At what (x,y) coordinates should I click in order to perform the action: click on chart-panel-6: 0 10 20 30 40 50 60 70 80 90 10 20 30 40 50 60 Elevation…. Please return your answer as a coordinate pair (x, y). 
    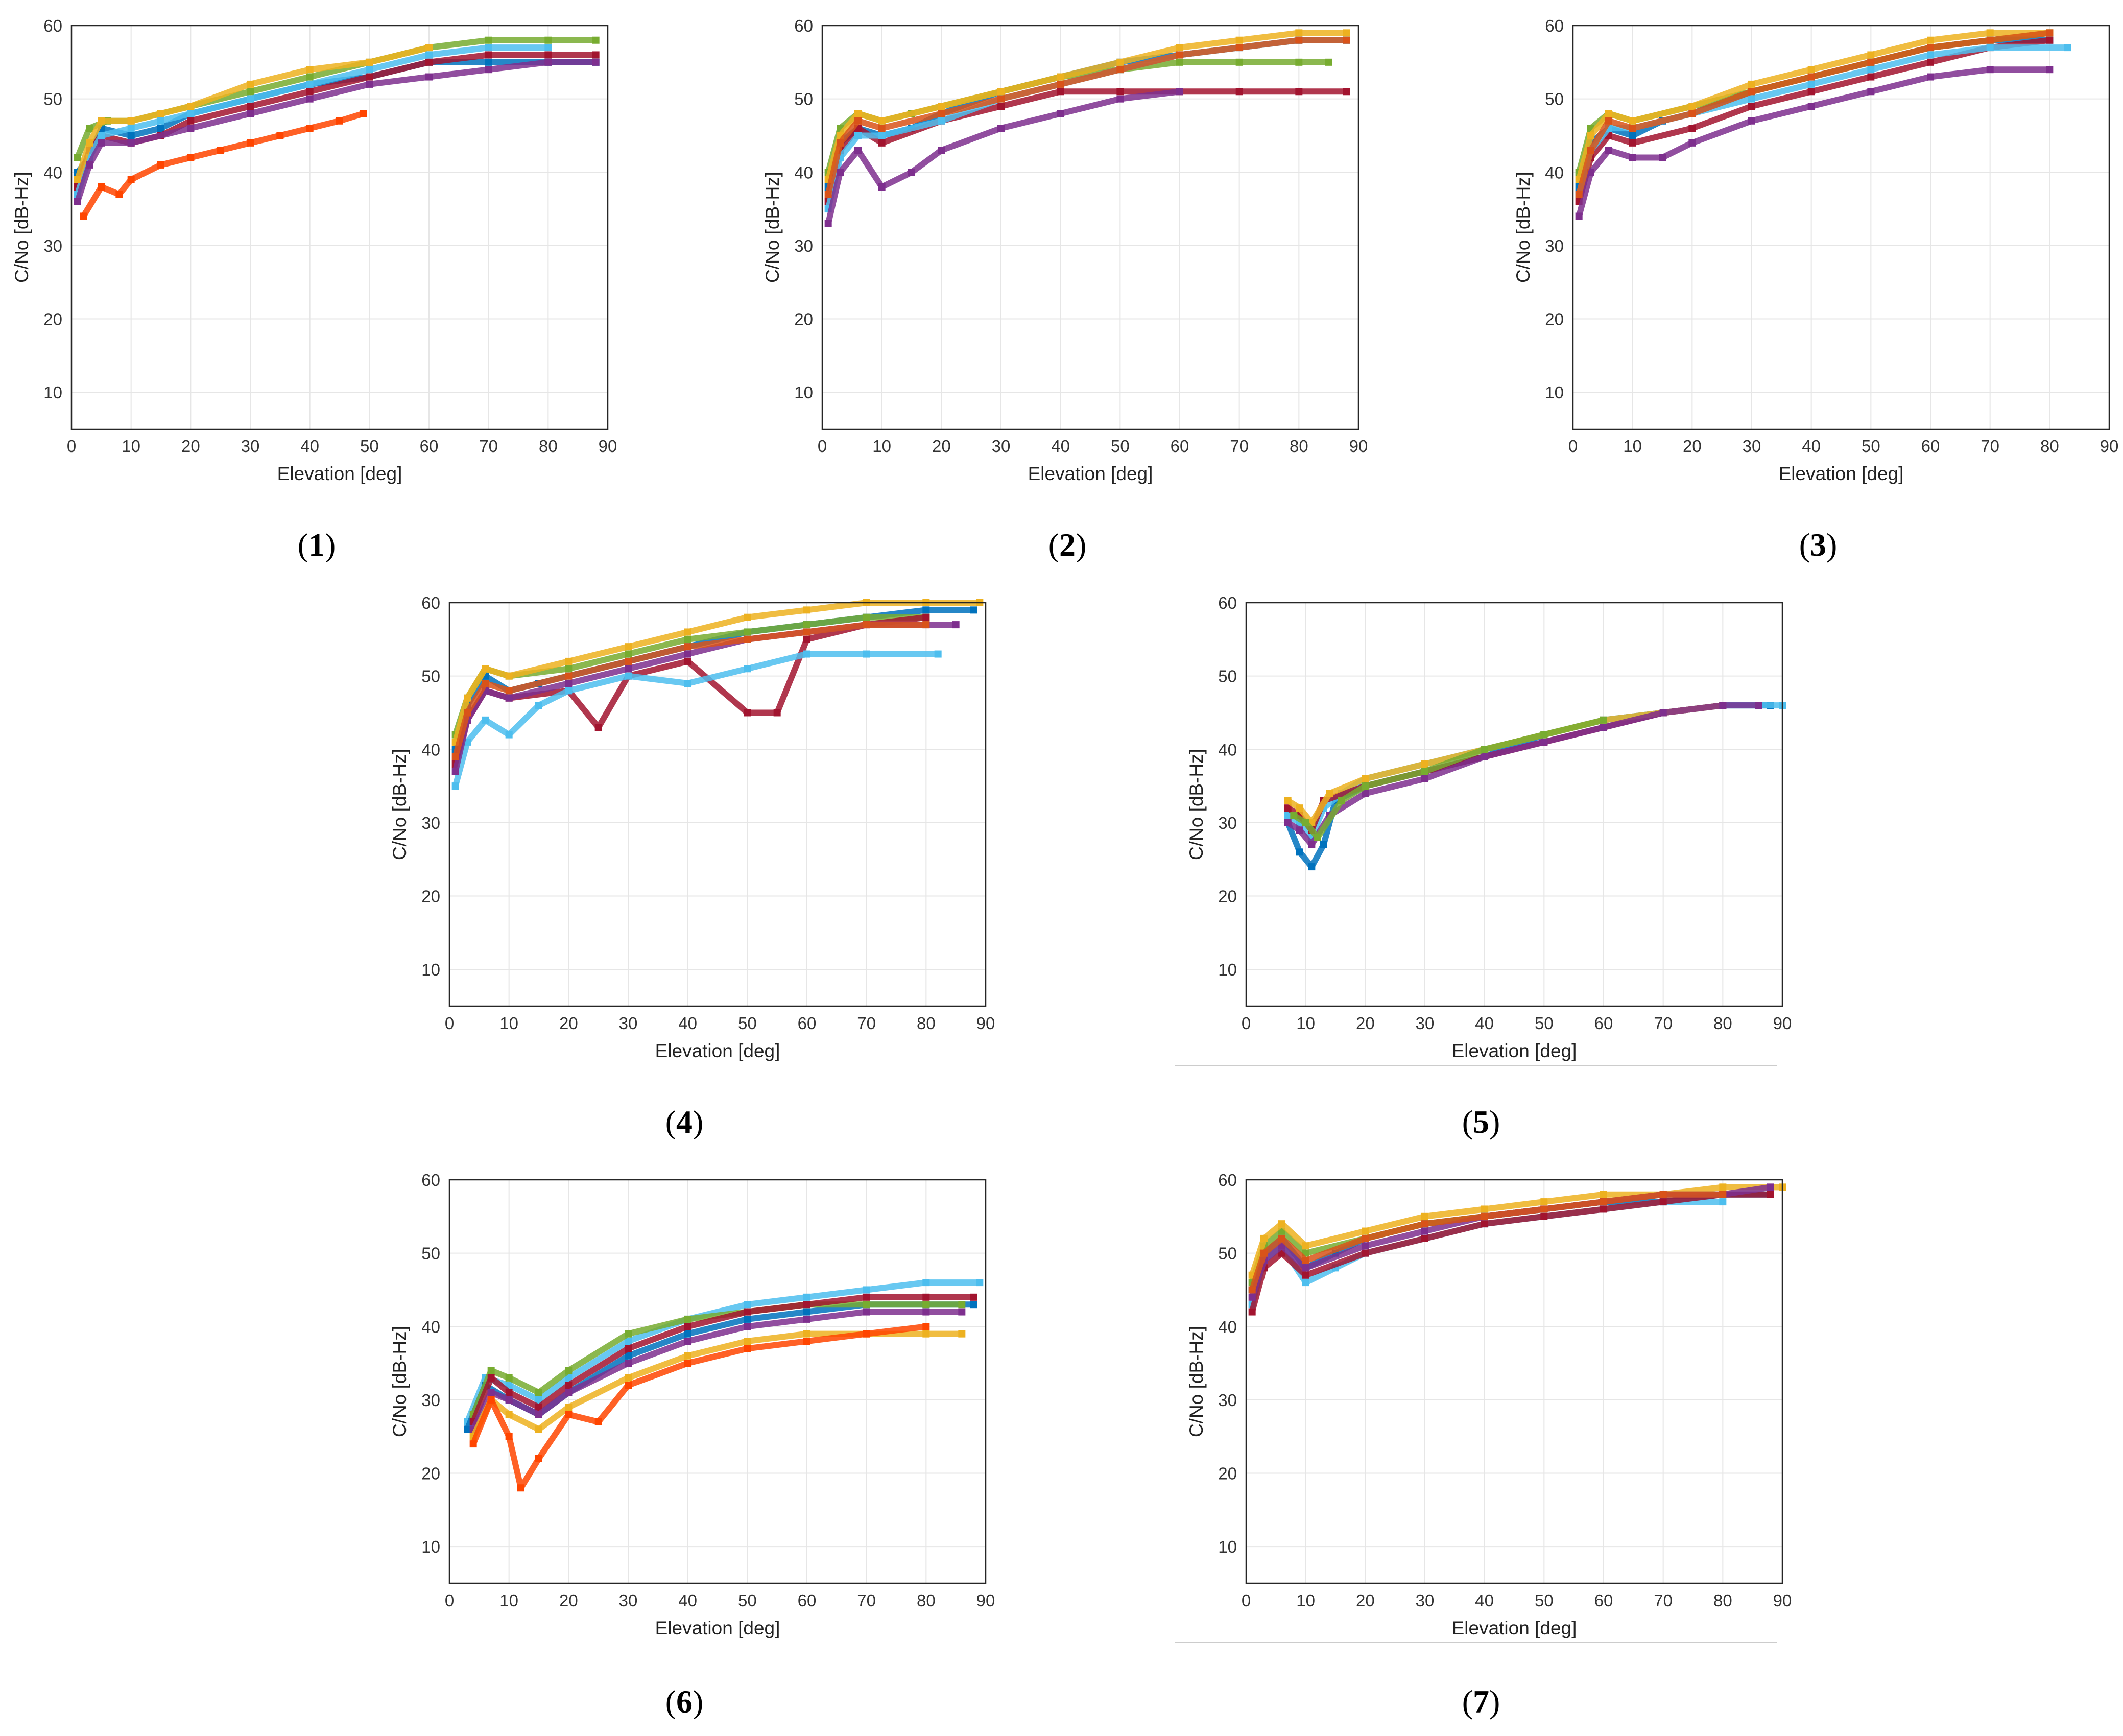
    Looking at the image, I should click on (692, 1415).